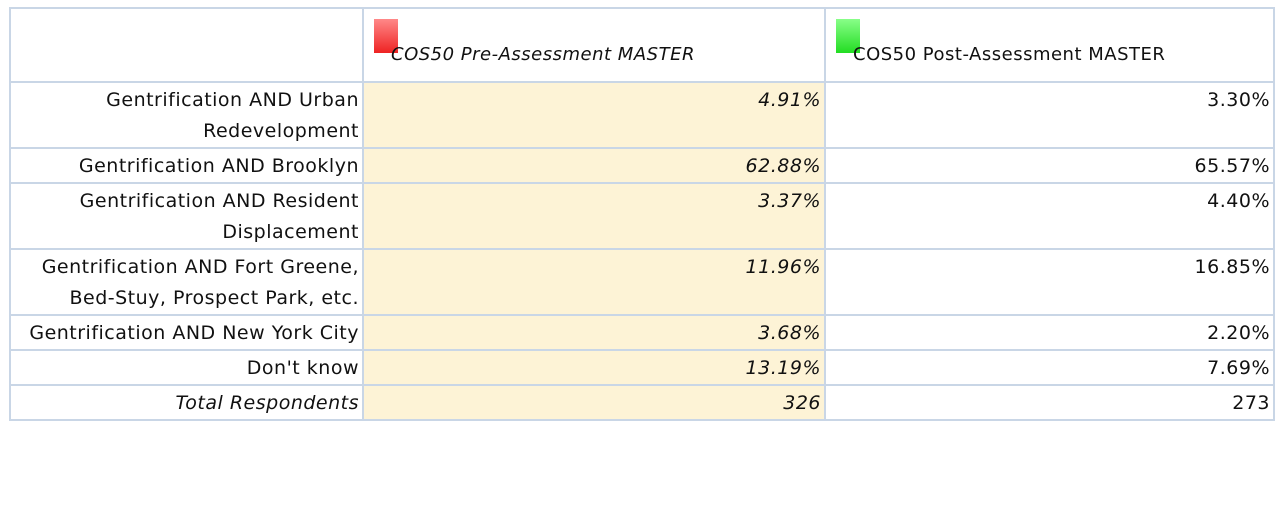 The image size is (1276, 510). I want to click on value-cell: 326, so click(594, 402).